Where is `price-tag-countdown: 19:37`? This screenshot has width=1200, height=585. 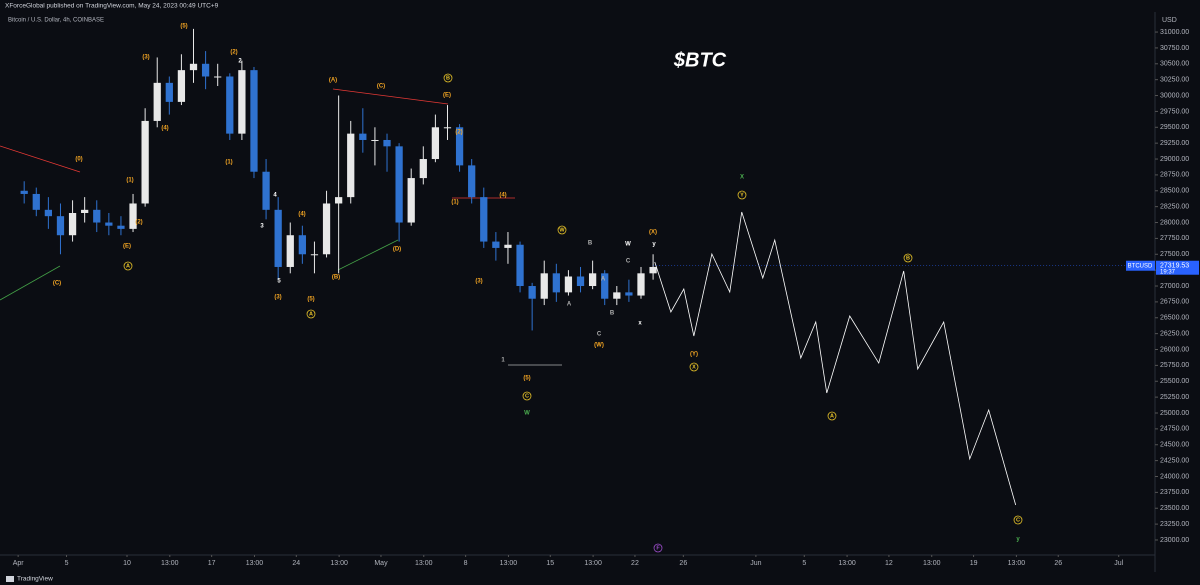 price-tag-countdown: 19:37 is located at coordinates (1168, 272).